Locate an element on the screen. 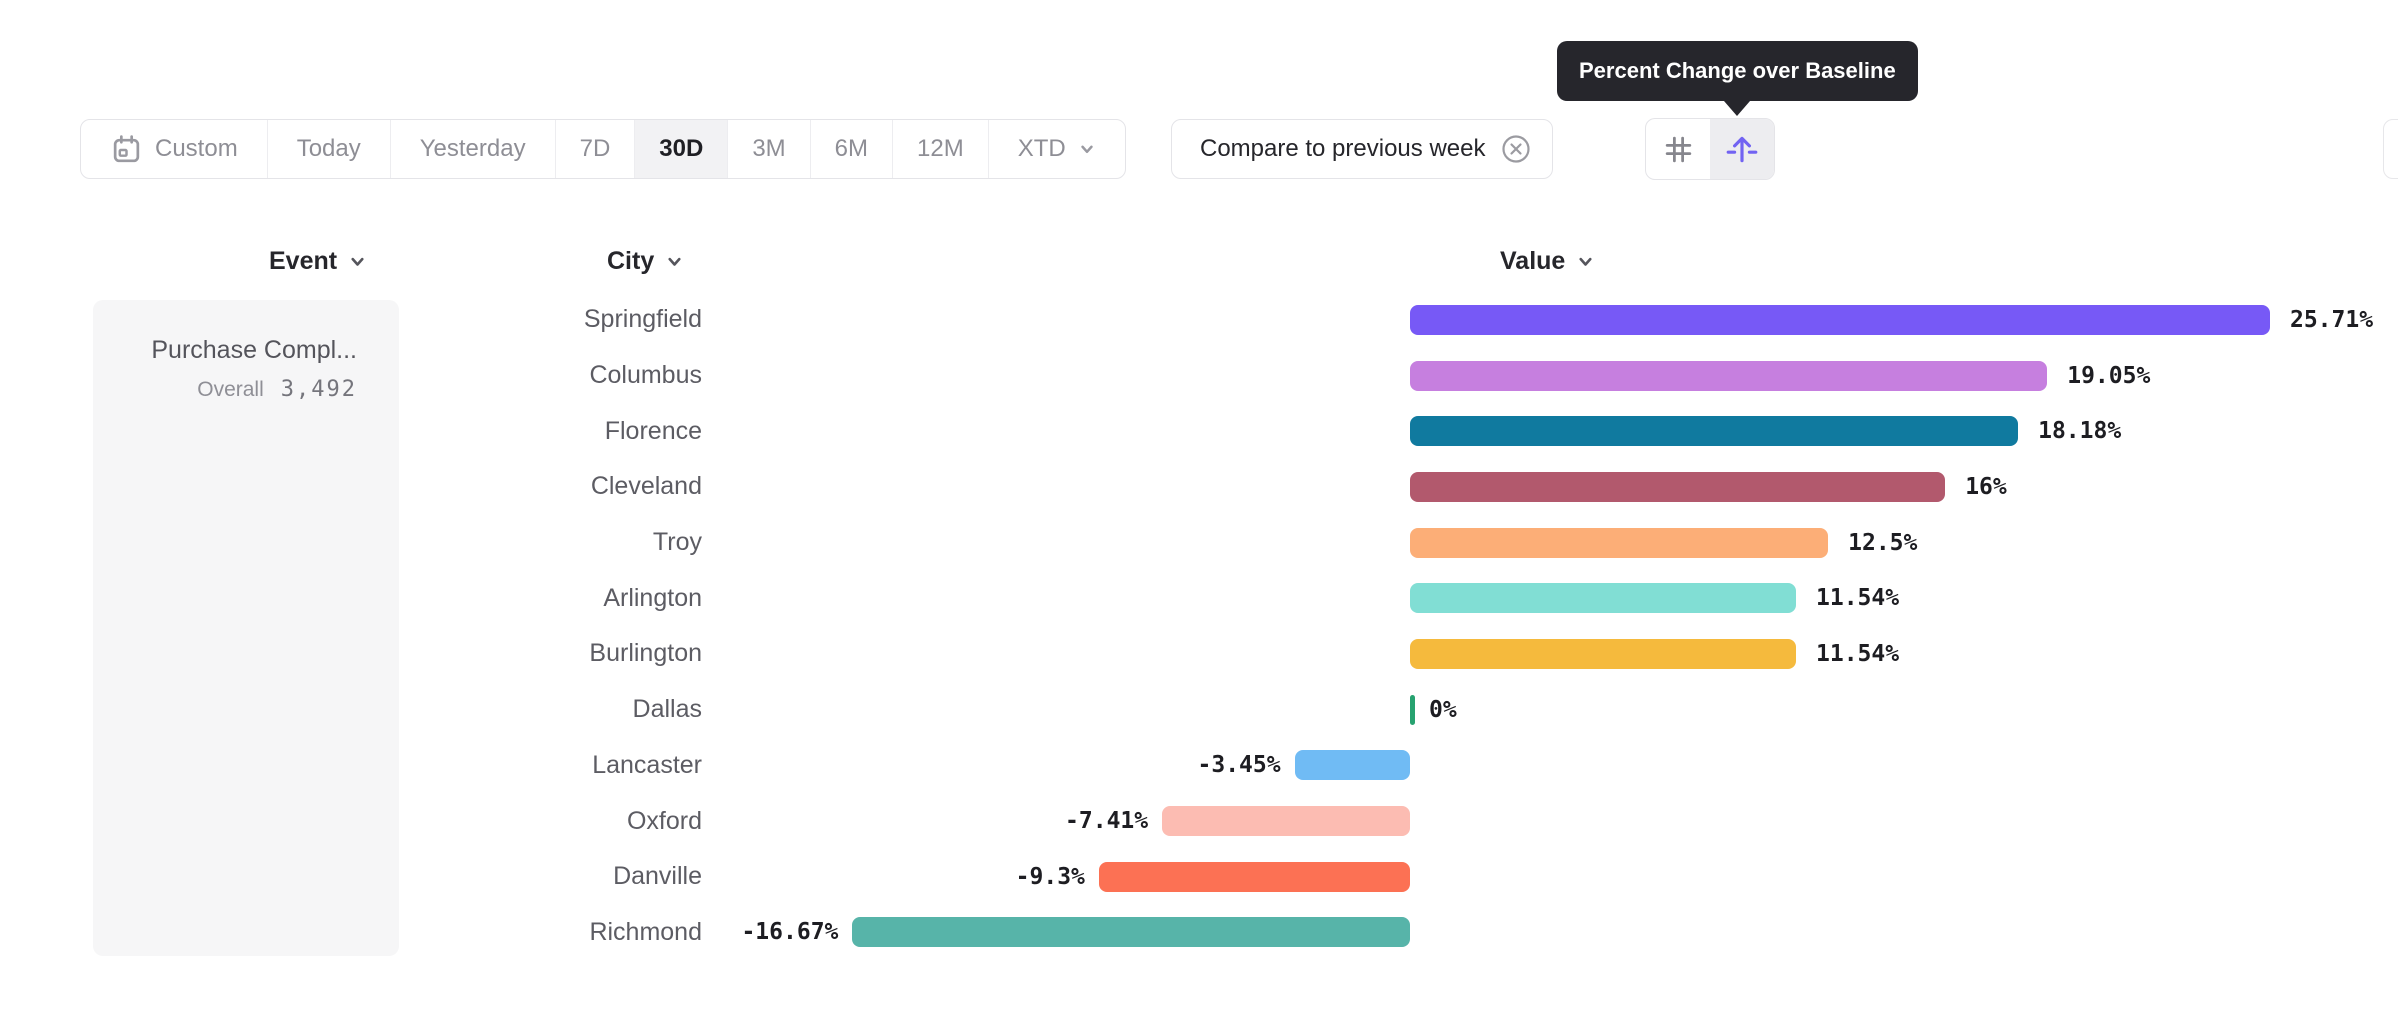  tooltip-percent-change: Percent Change over Baseline is located at coordinates (1737, 78).